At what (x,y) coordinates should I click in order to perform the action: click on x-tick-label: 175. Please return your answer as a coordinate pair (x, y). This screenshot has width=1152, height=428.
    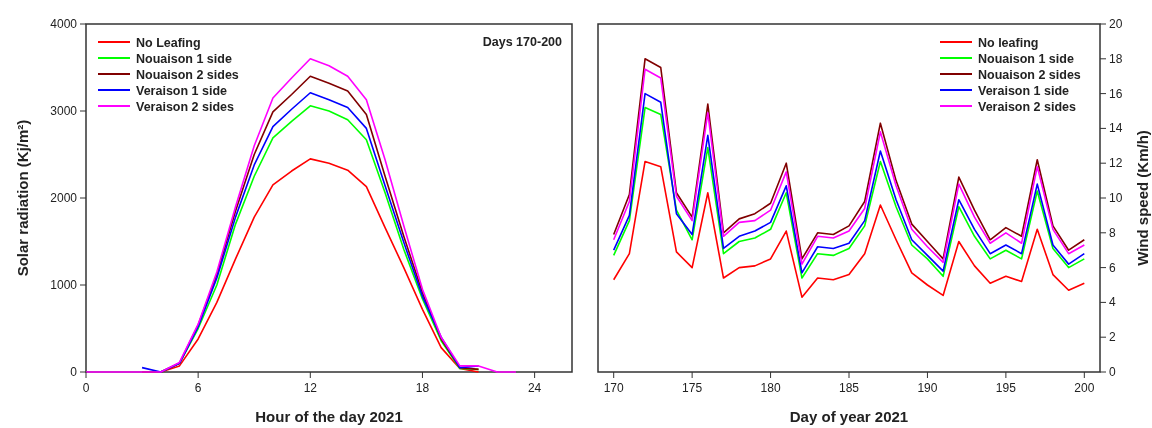
    Looking at the image, I should click on (692, 388).